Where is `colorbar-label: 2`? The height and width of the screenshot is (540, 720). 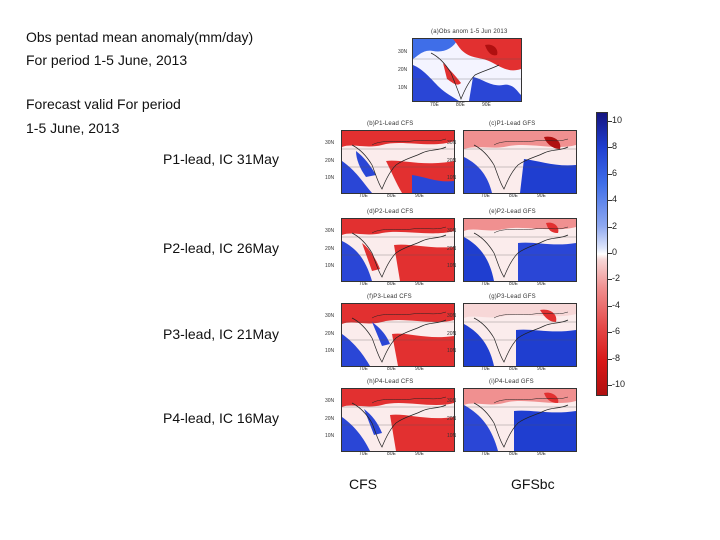 colorbar-label: 2 is located at coordinates (615, 225).